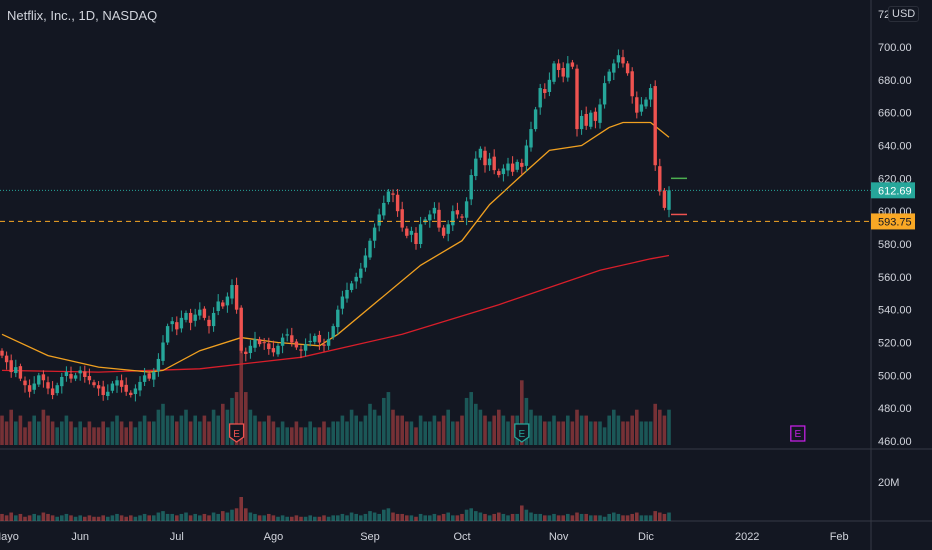  I want to click on reference-price-label: 593.75, so click(895, 222).